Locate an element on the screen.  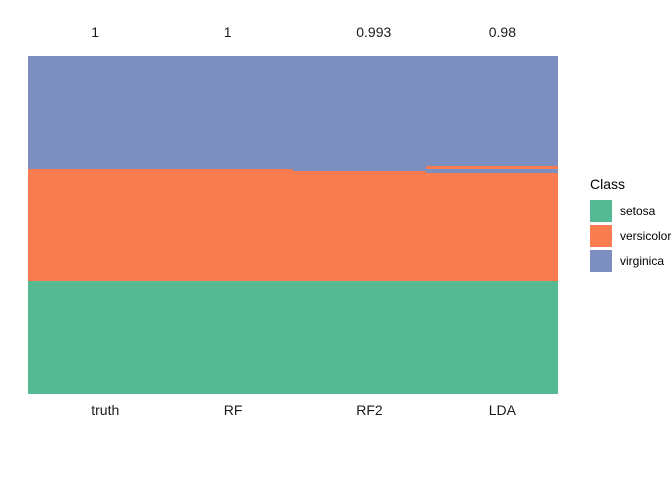
bar-column-RF is located at coordinates (226, 225).